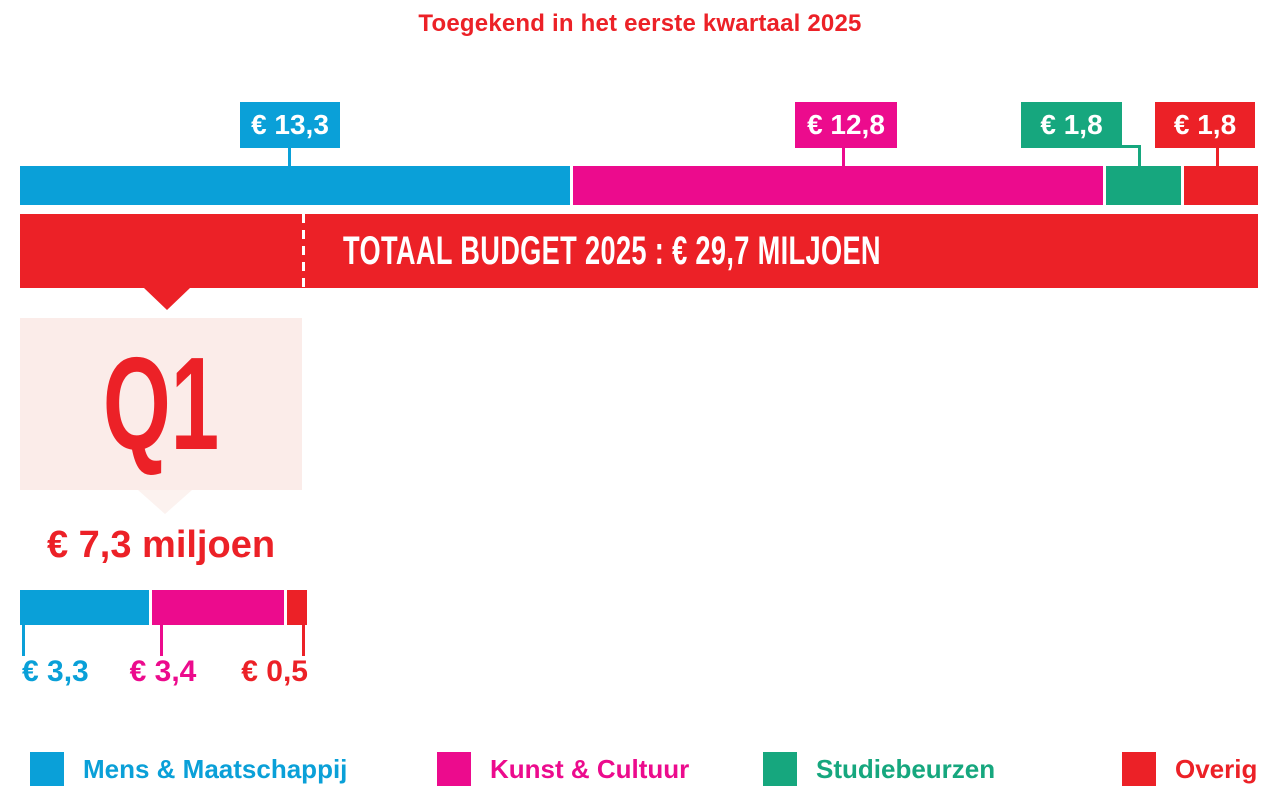 The image size is (1280, 800). Describe the element at coordinates (274, 671) in the screenshot. I see `q1-value-overig: € 0,5` at that location.